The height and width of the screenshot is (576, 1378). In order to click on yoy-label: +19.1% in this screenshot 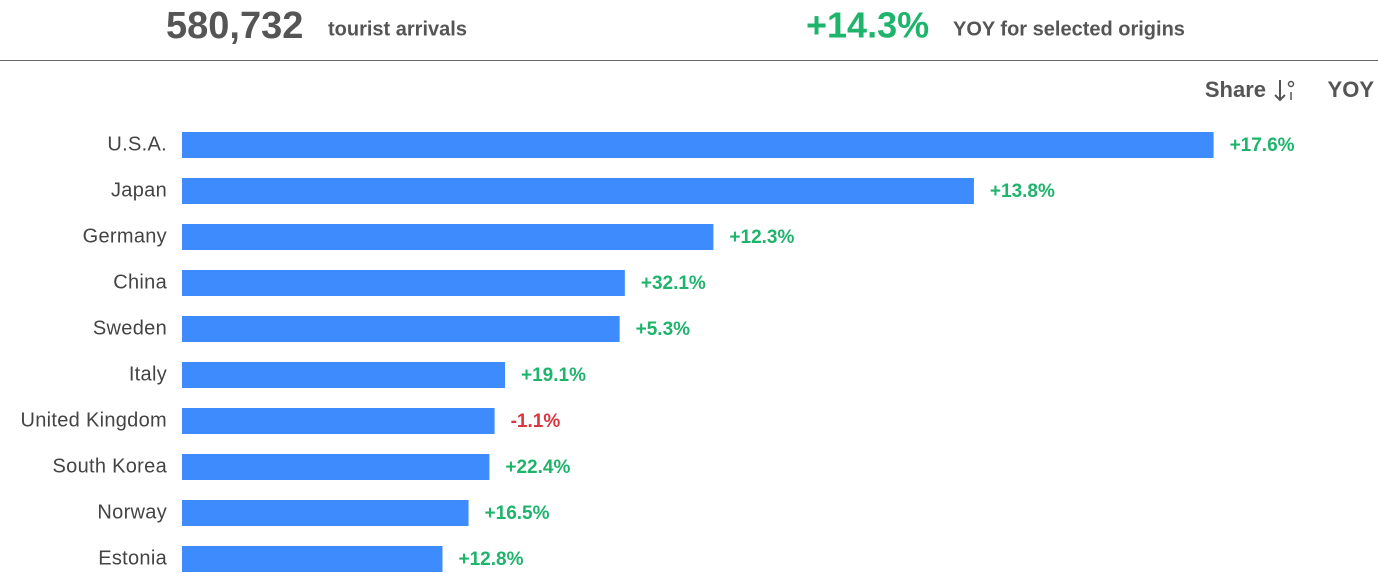, I will do `click(553, 375)`.